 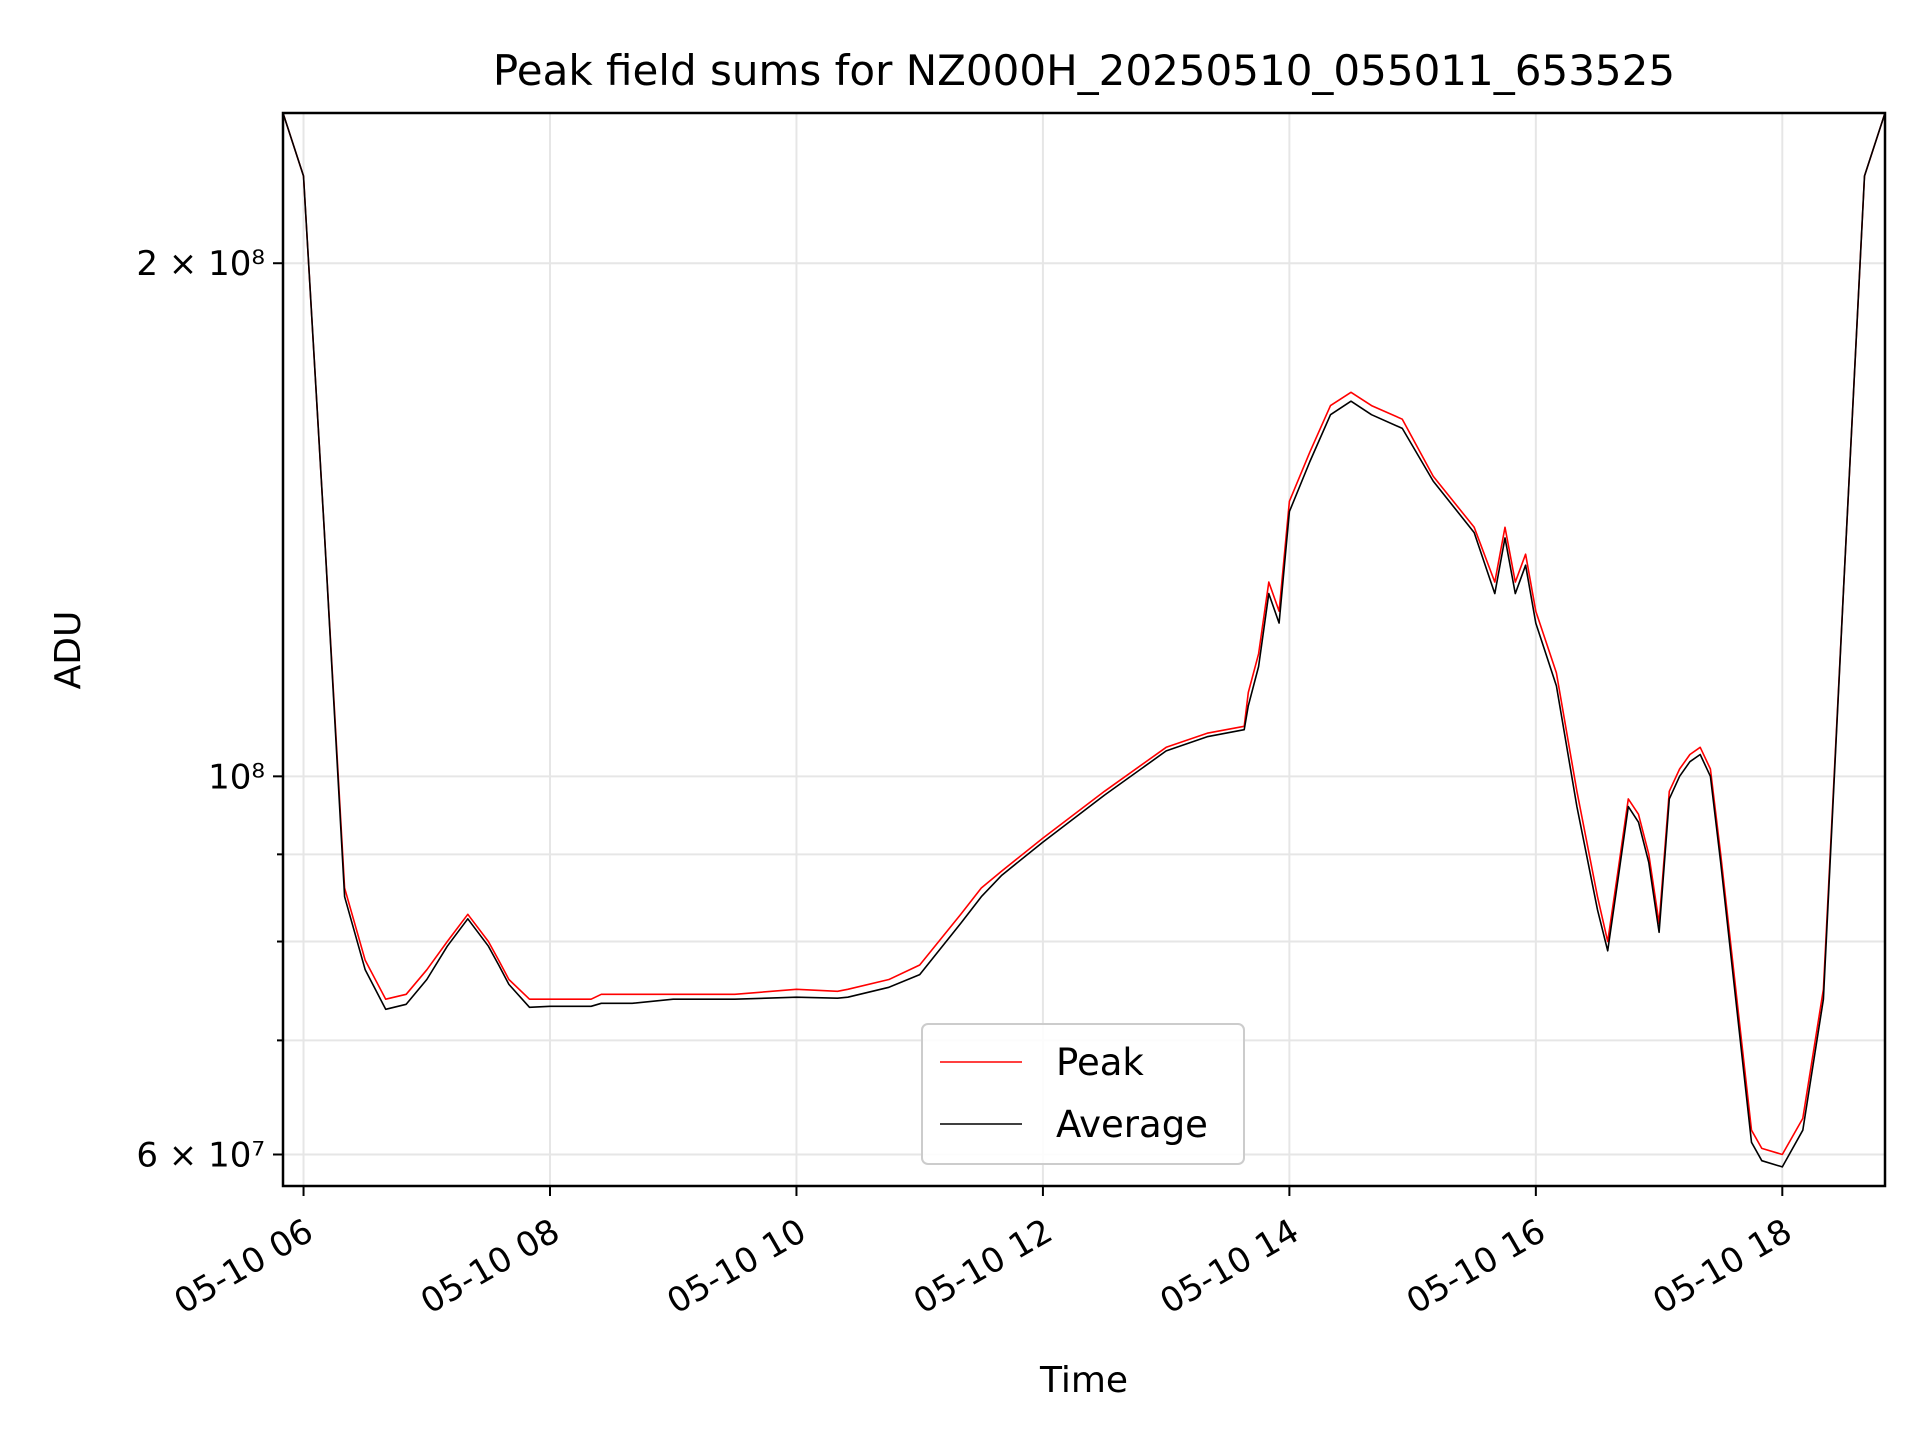 I want to click on x-tick-label: 05-10 06, so click(x=244, y=1266).